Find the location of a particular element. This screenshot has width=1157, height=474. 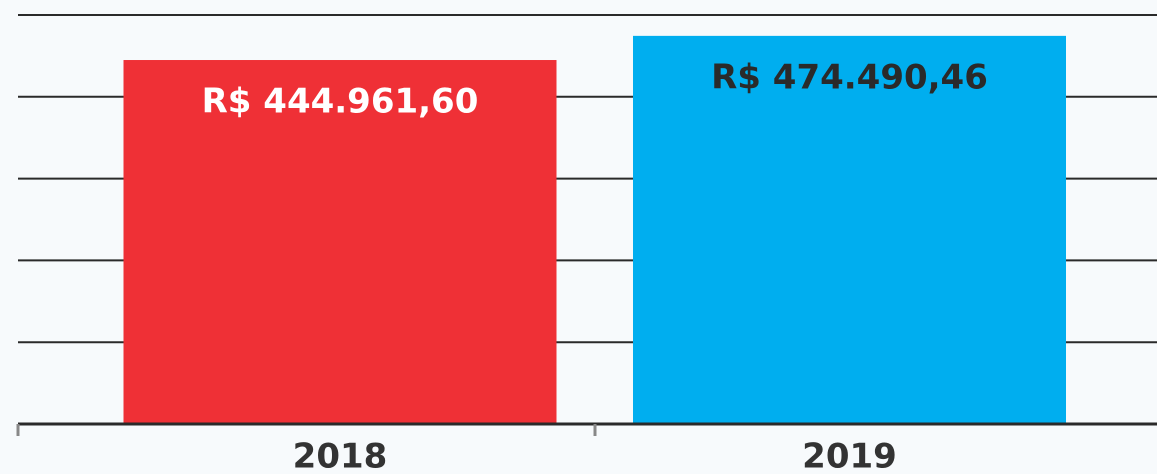

x-tick-label: 2019 is located at coordinates (849, 455).